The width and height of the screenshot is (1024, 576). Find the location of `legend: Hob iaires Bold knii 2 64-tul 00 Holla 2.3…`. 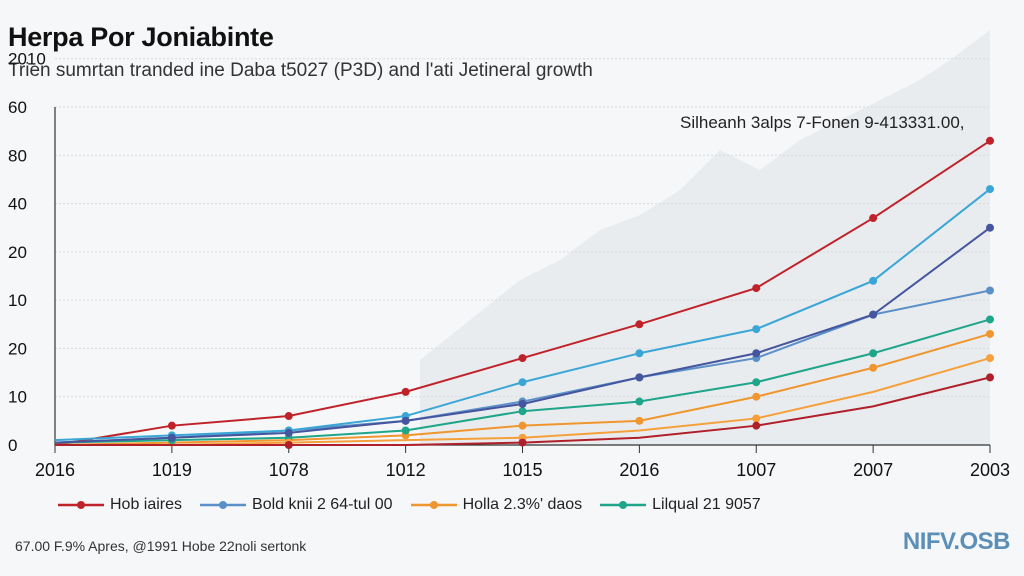

legend: Hob iaires Bold knii 2 64-tul 00 Holla 2.3… is located at coordinates (409, 505).